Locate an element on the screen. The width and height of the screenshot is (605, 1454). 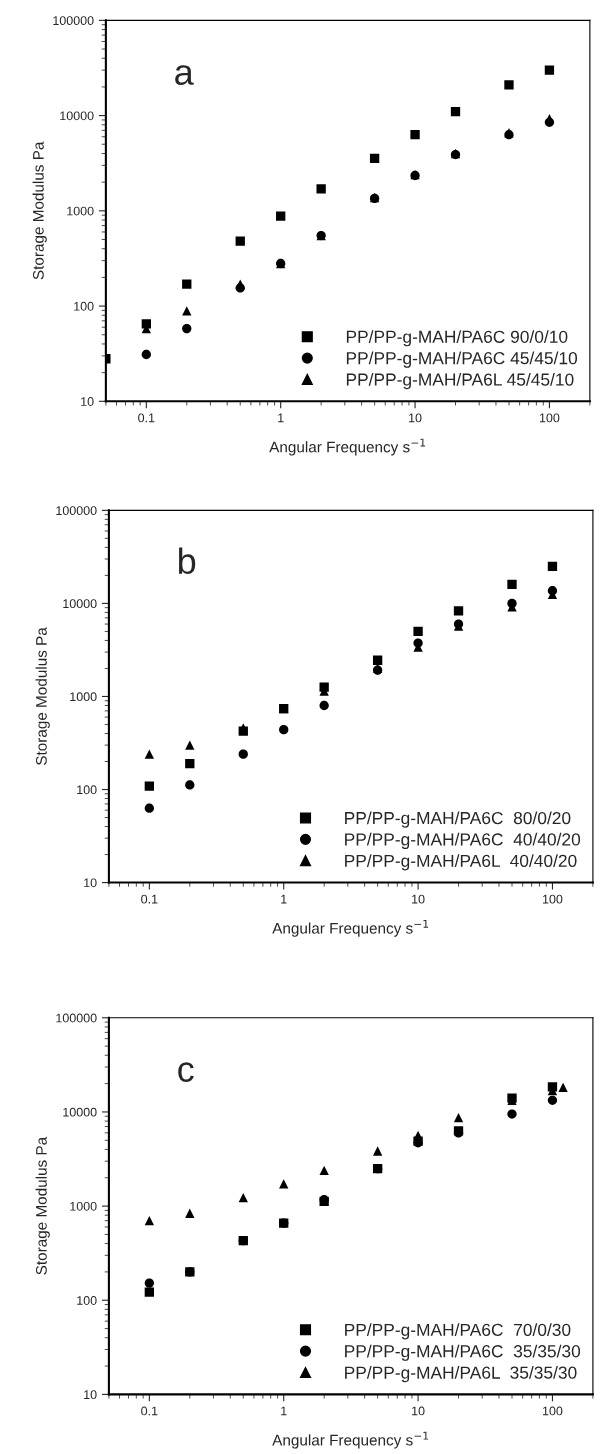
annotation: b is located at coordinates (187, 561).